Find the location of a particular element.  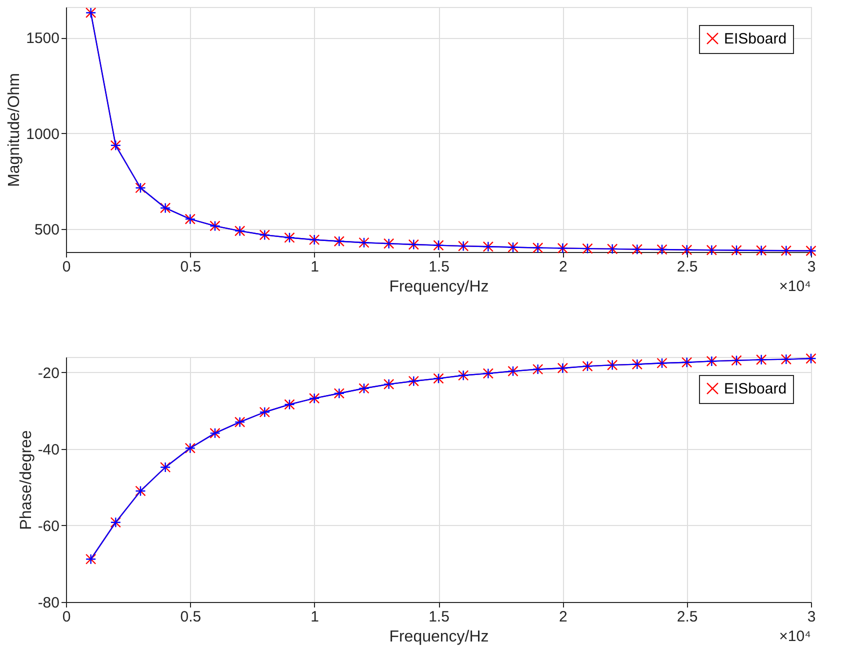

y-tick-label: -60 is located at coordinates (49, 526).